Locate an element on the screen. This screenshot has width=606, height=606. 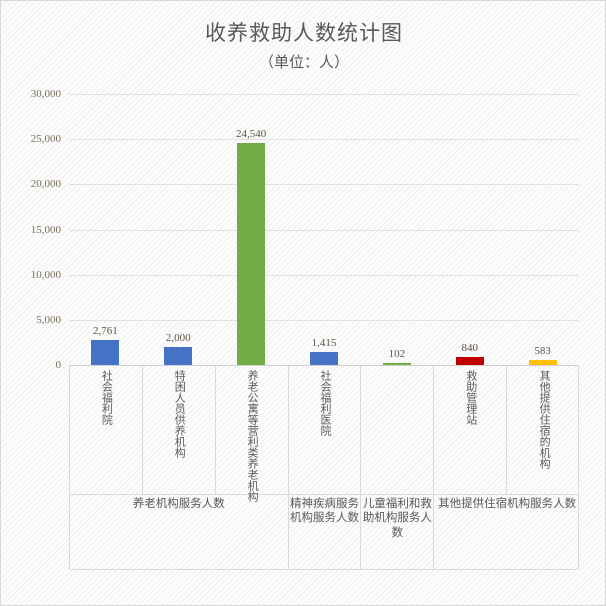
category-cell: 社会福利医院 is located at coordinates (325, 430).